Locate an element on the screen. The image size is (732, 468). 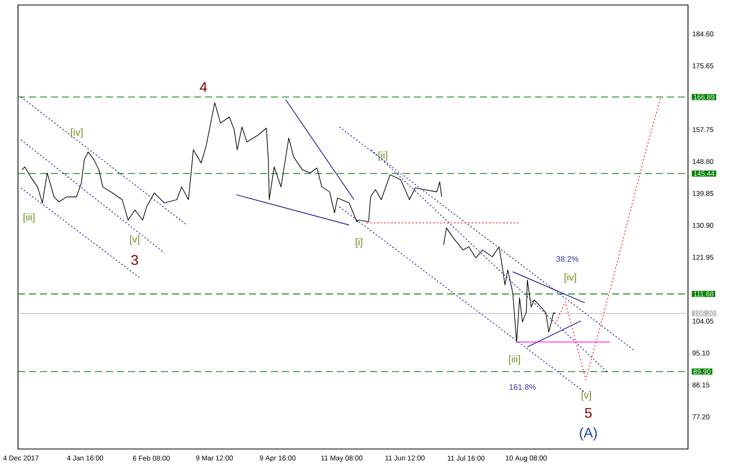
annotation: [ii] is located at coordinates (383, 156).